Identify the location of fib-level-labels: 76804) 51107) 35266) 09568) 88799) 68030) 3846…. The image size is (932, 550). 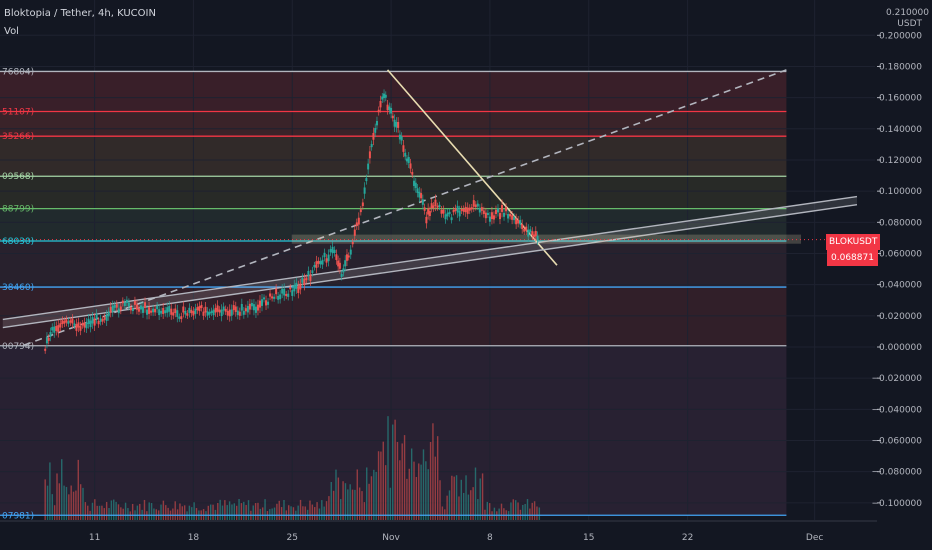
(18, 294).